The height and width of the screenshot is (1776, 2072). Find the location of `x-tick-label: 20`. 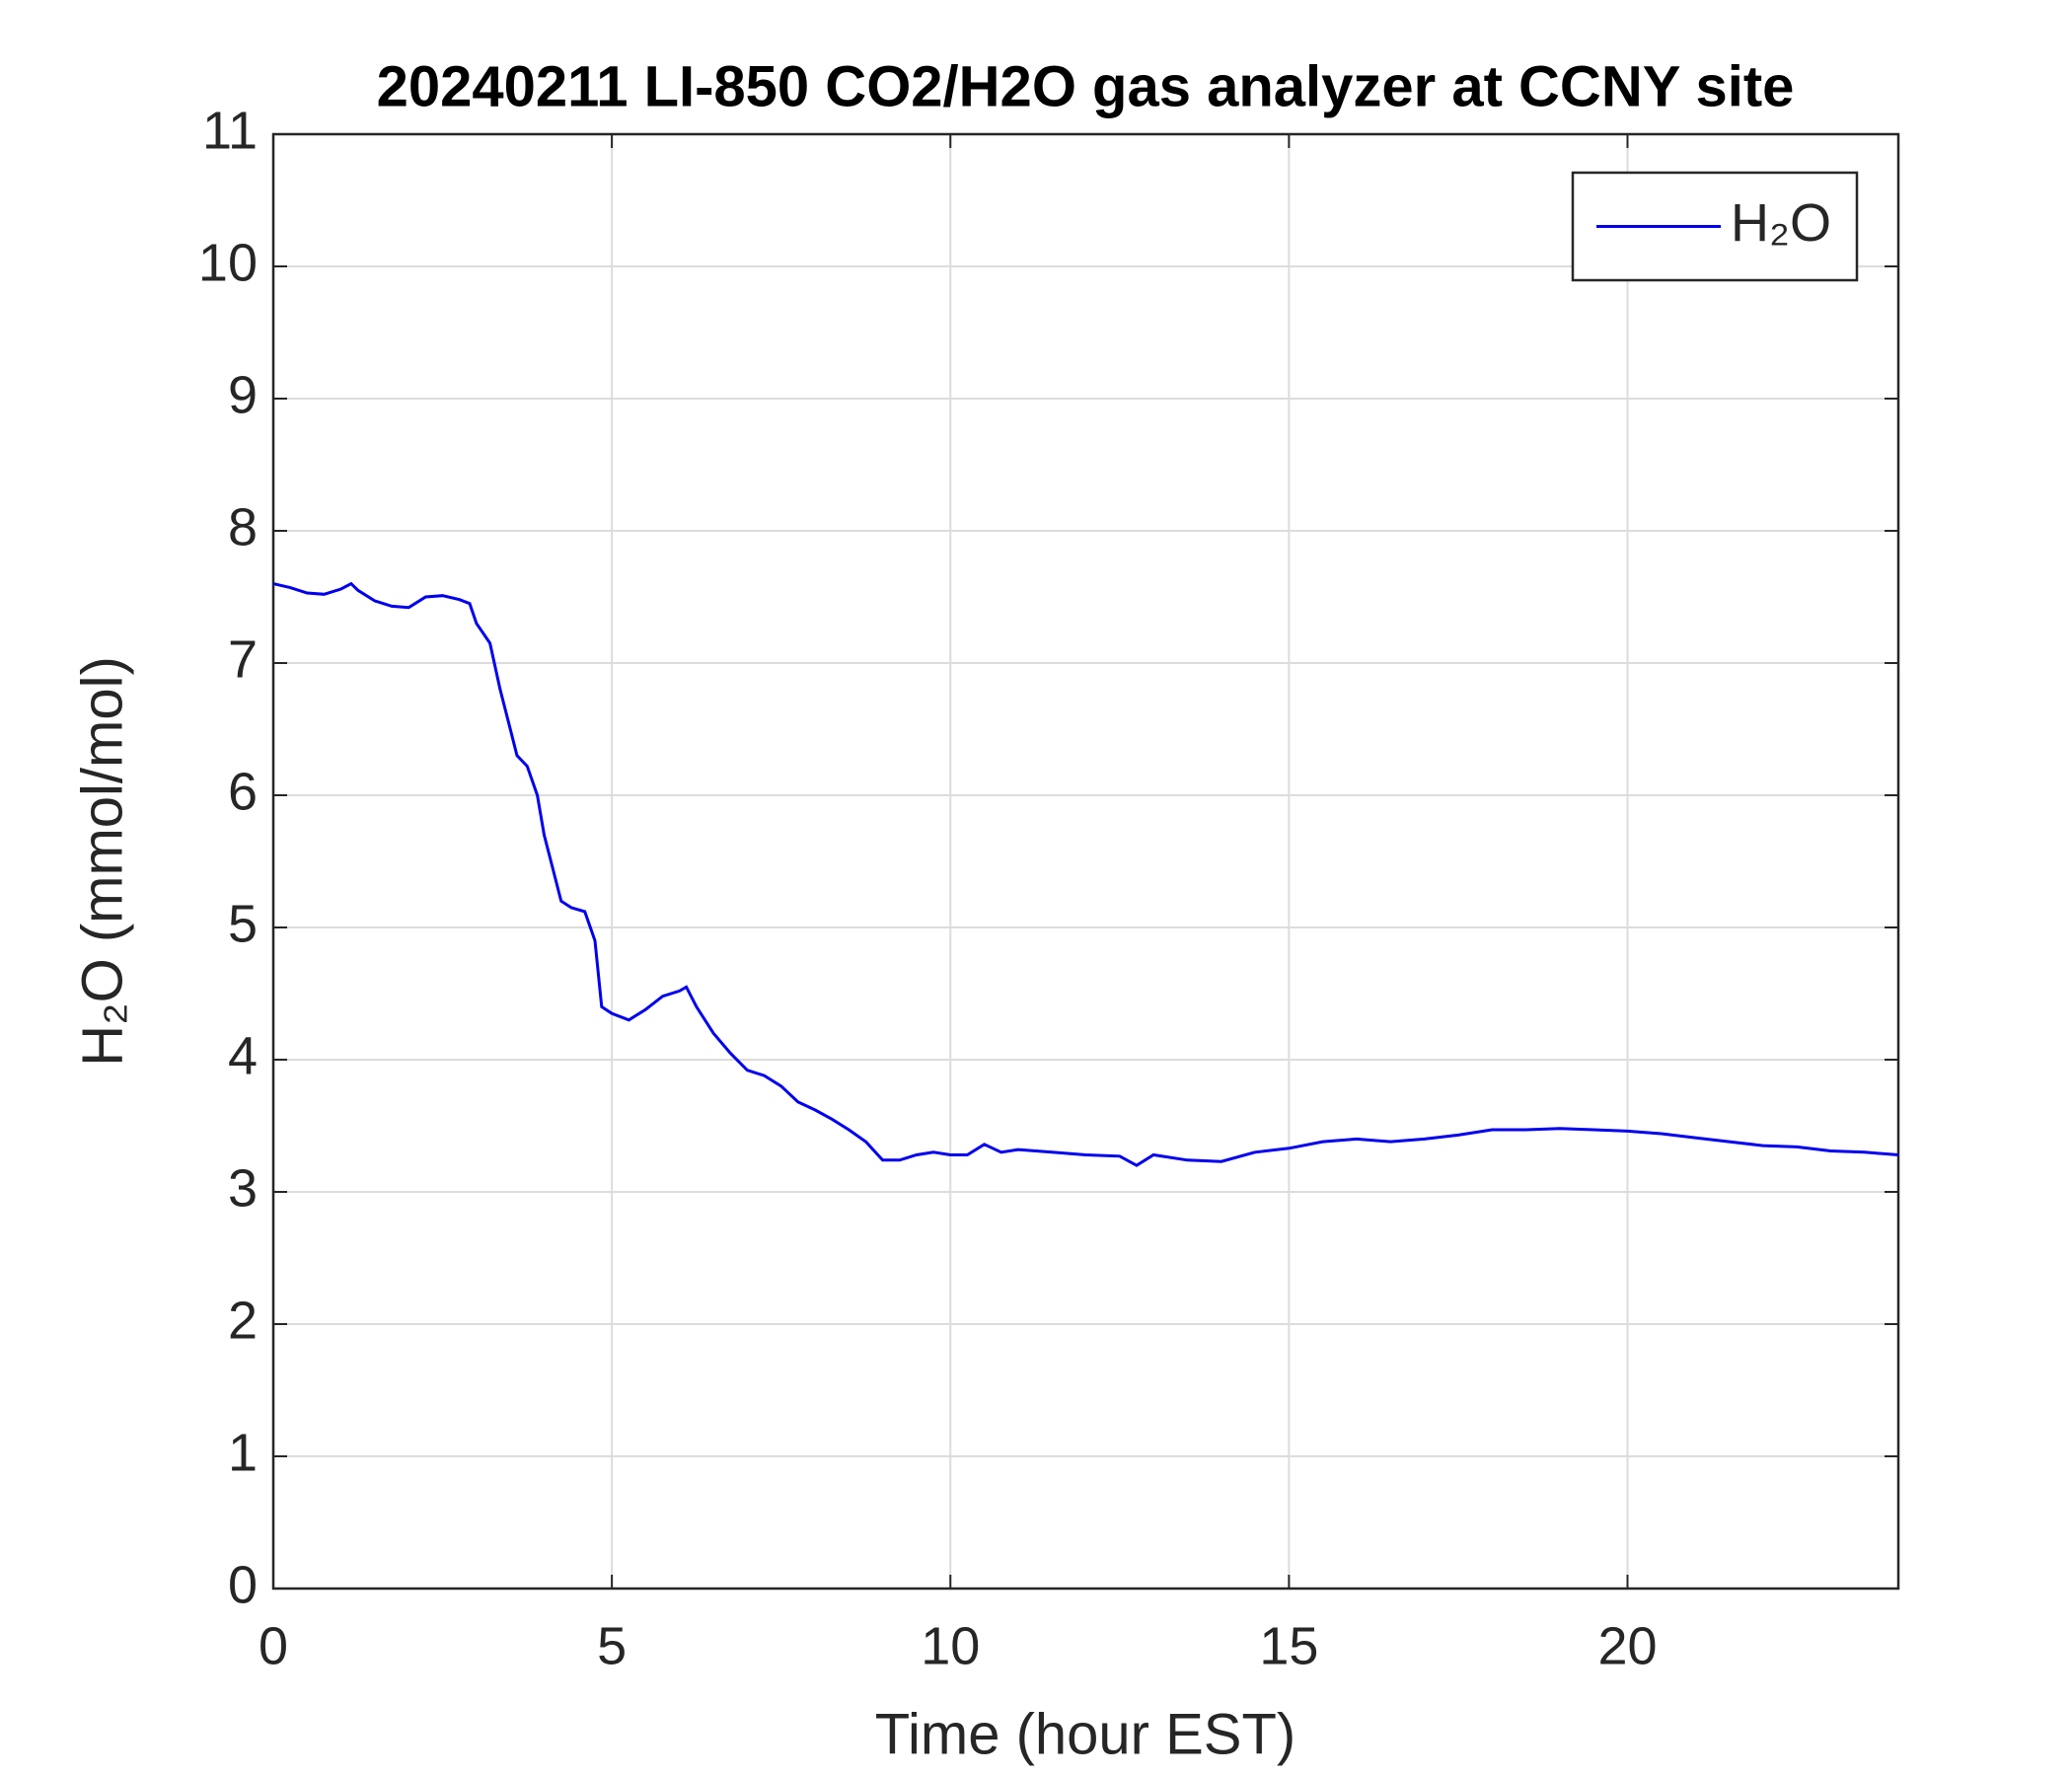

x-tick-label: 20 is located at coordinates (1627, 1646).